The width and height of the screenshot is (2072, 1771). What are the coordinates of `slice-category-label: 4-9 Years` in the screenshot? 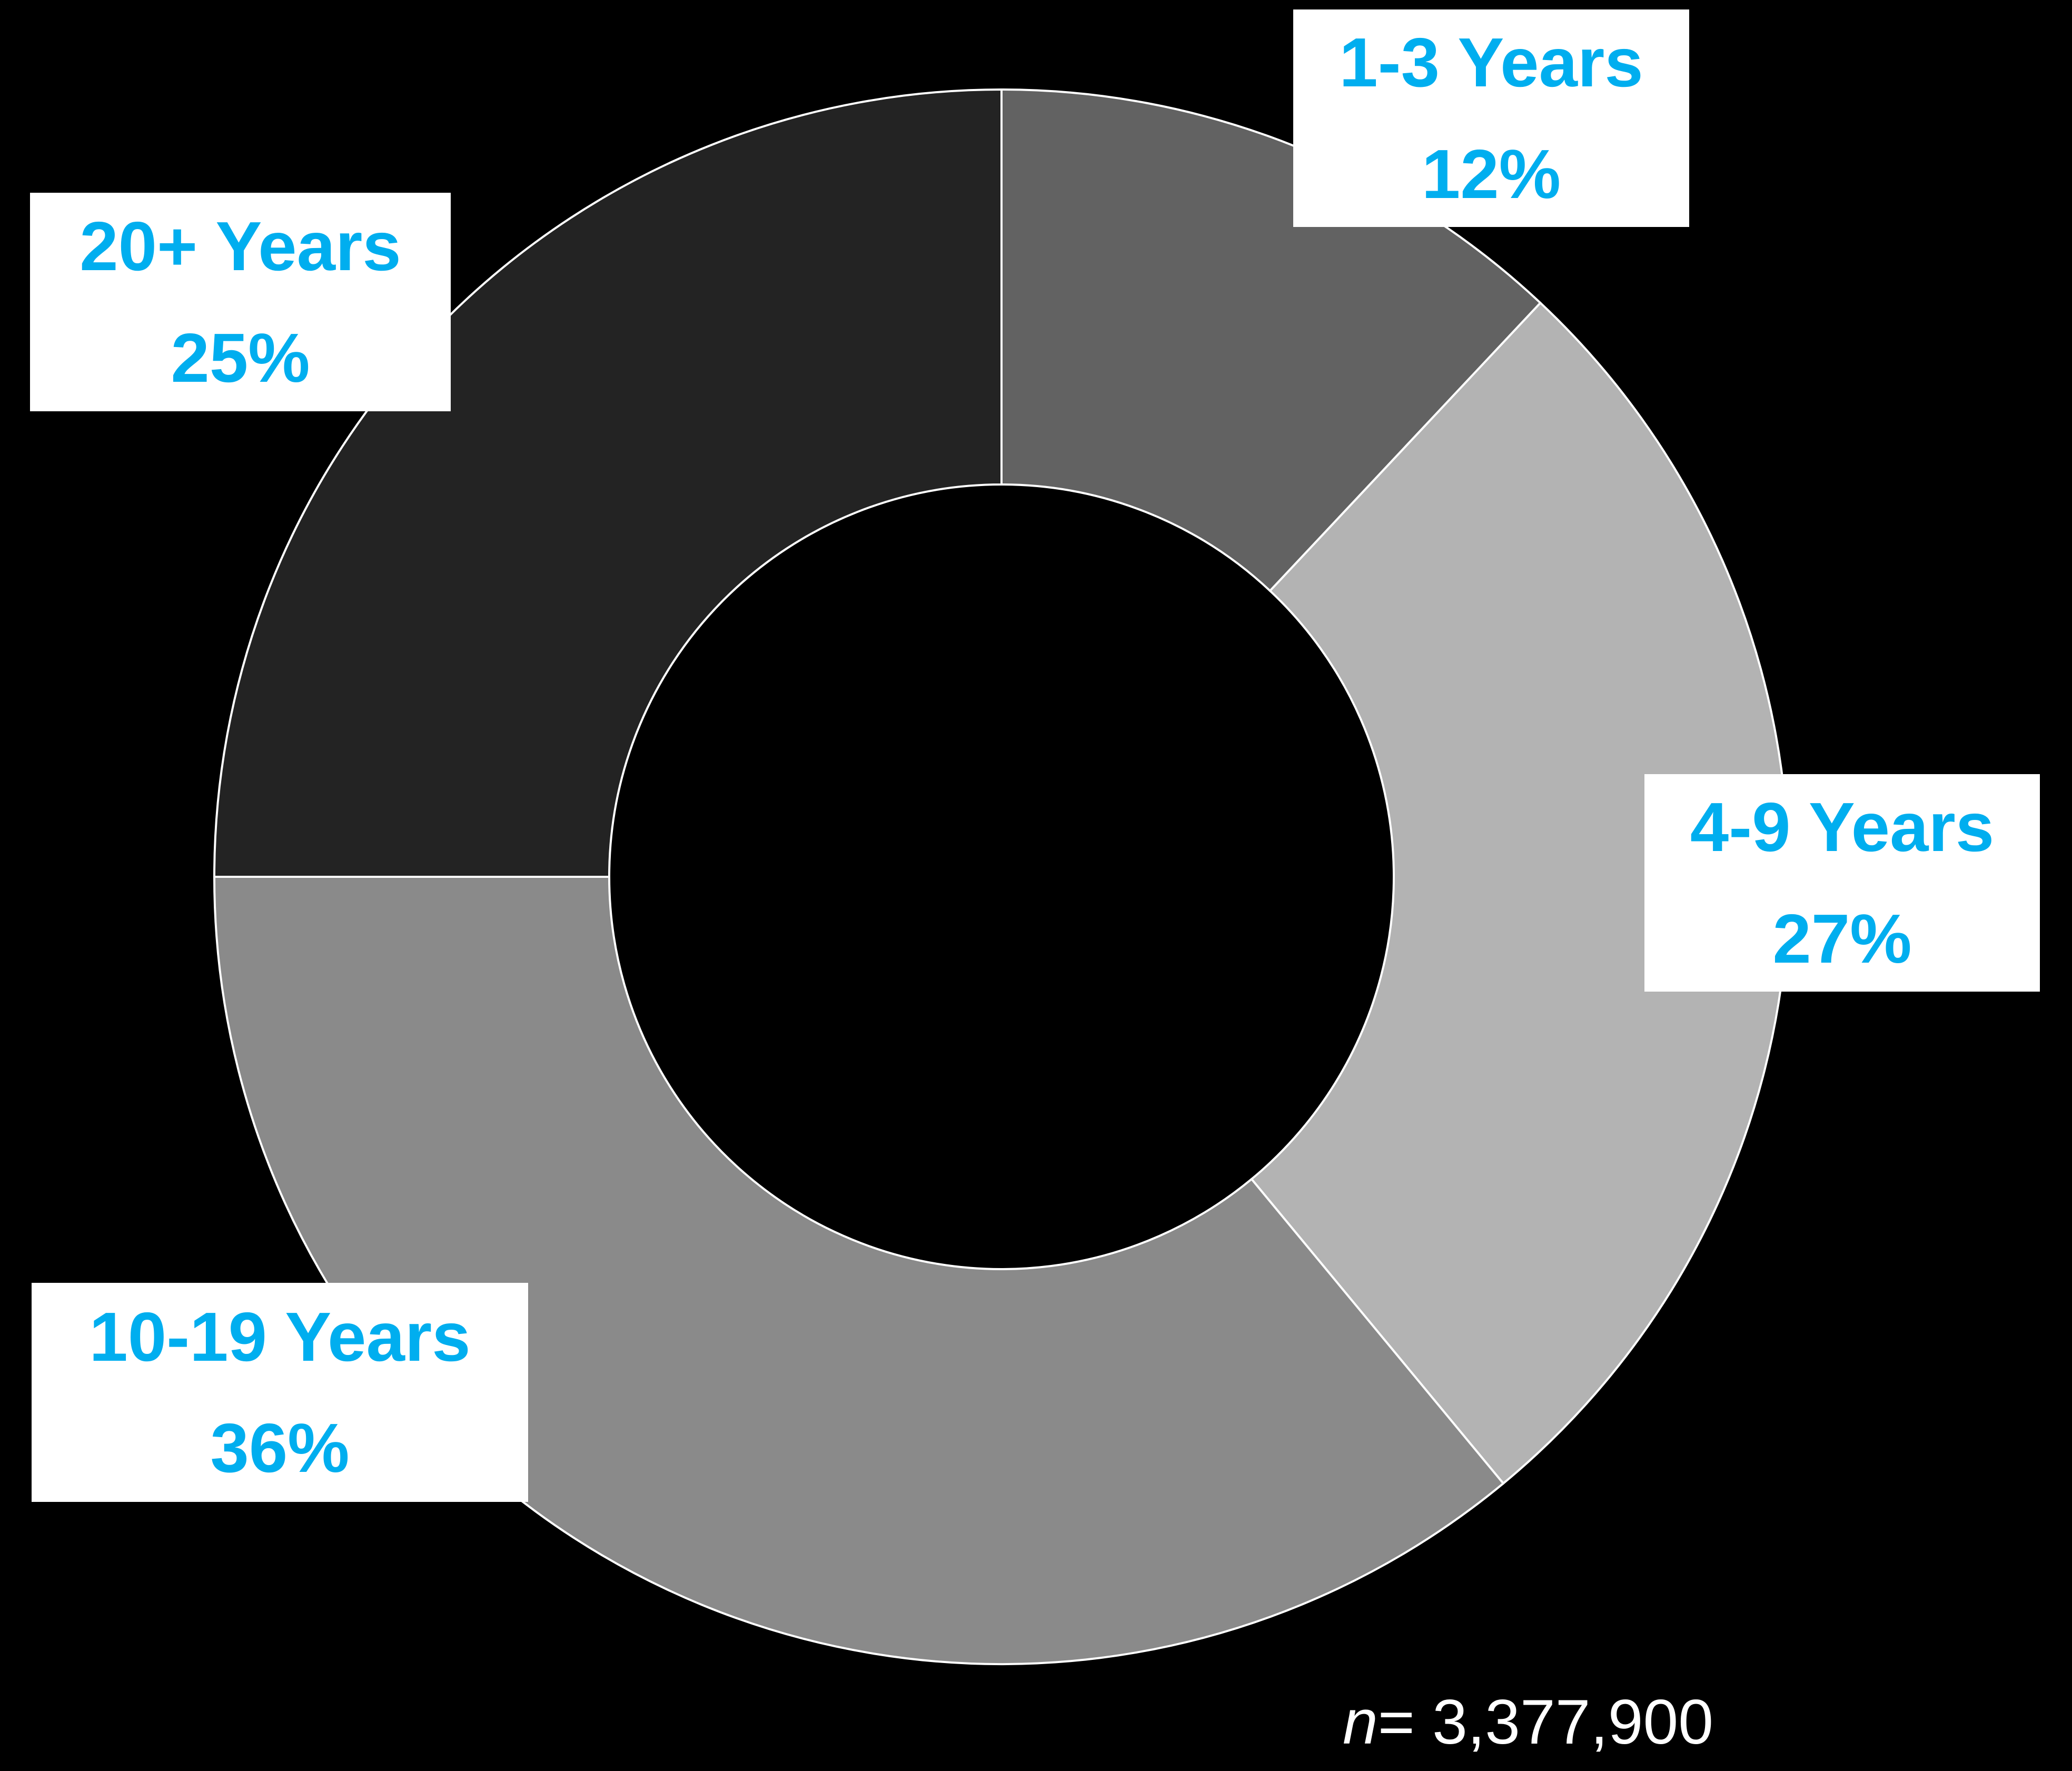 It's located at (1842, 827).